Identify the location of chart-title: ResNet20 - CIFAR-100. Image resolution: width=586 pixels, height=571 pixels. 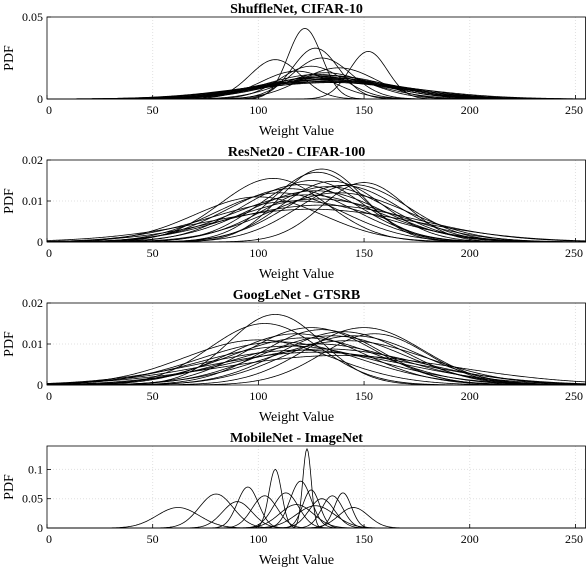
(296, 152).